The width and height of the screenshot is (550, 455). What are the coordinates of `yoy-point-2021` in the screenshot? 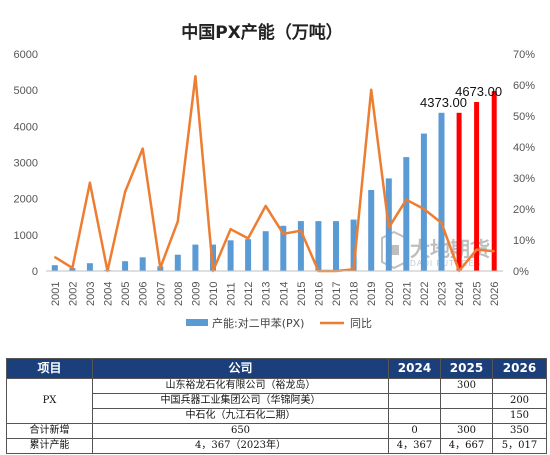 It's located at (406, 199).